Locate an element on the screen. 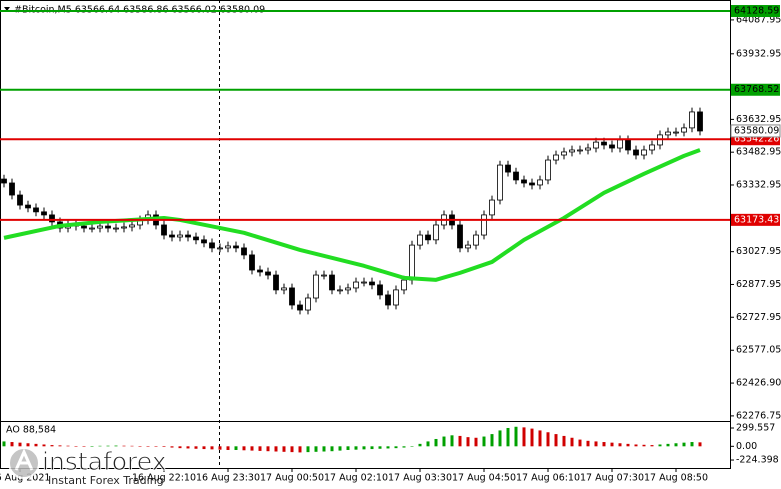  x-tick-label: 16 Aug 23:30 is located at coordinates (228, 478).